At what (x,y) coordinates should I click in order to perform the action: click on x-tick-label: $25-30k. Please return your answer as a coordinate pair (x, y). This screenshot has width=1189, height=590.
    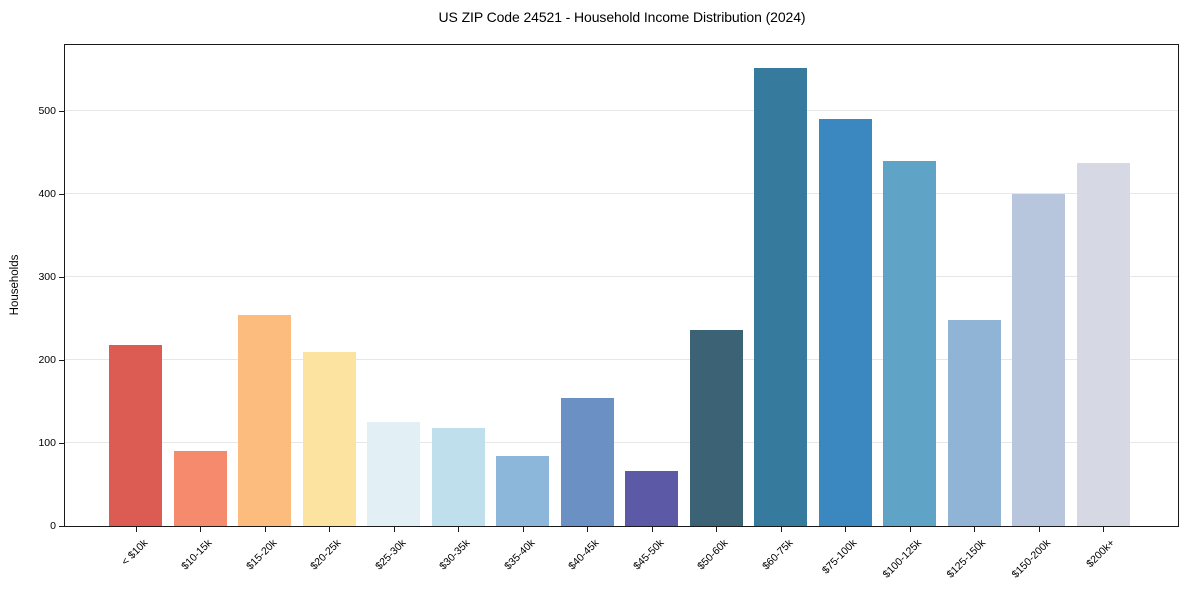
    Looking at the image, I should click on (390, 555).